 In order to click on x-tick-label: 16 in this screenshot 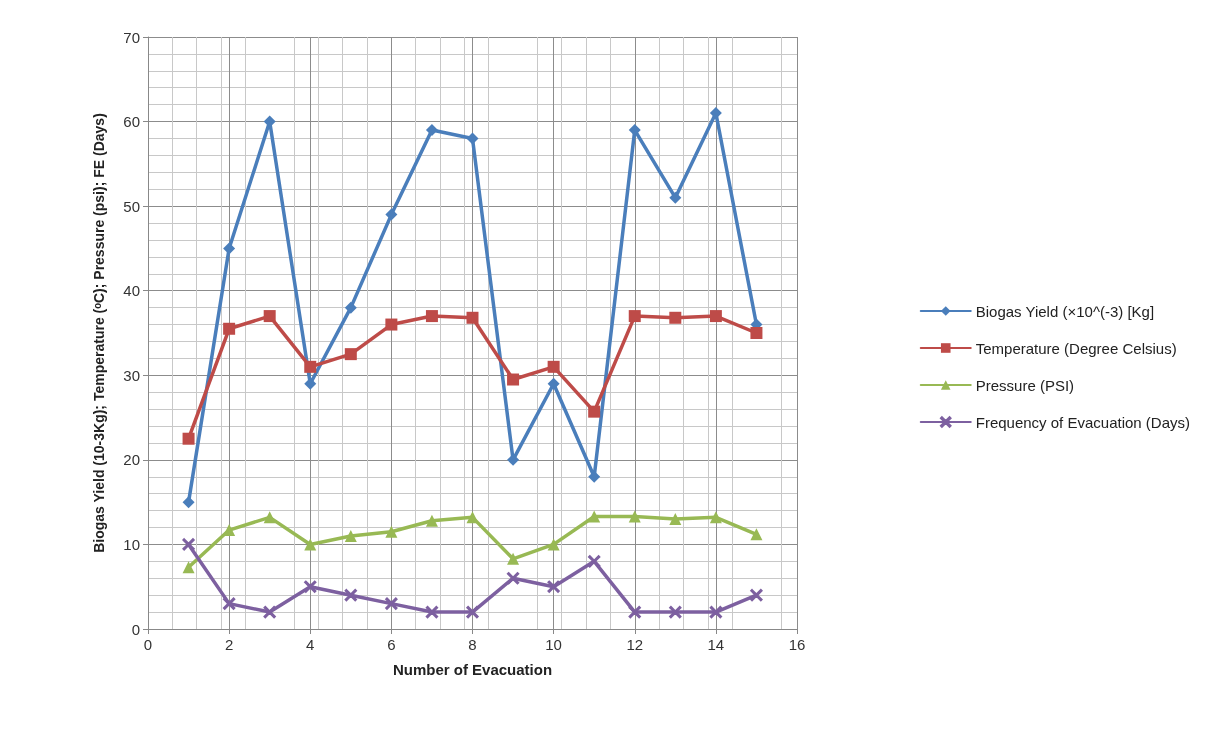, I will do `click(797, 644)`.